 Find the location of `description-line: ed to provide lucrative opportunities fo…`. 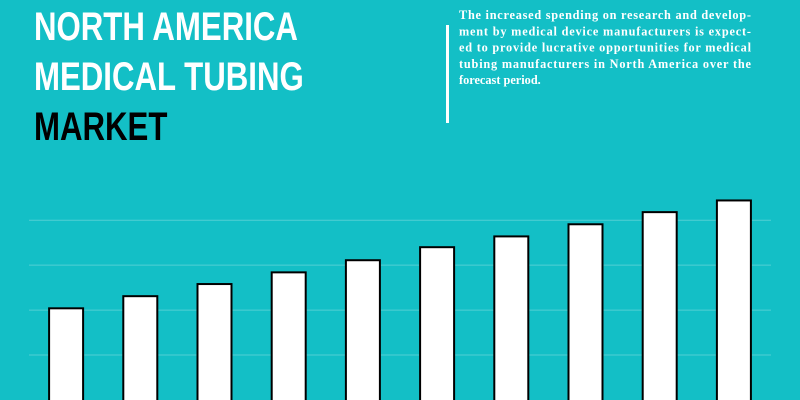

description-line: ed to provide lucrative opportunities fo… is located at coordinates (605, 48).